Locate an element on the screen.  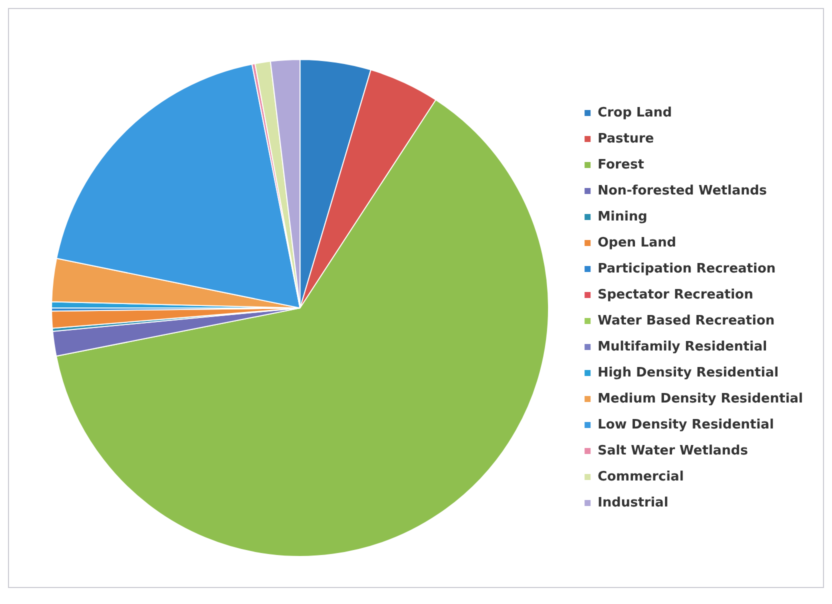
legend-label: Salt Water Wetlands is located at coordinates (673, 450).